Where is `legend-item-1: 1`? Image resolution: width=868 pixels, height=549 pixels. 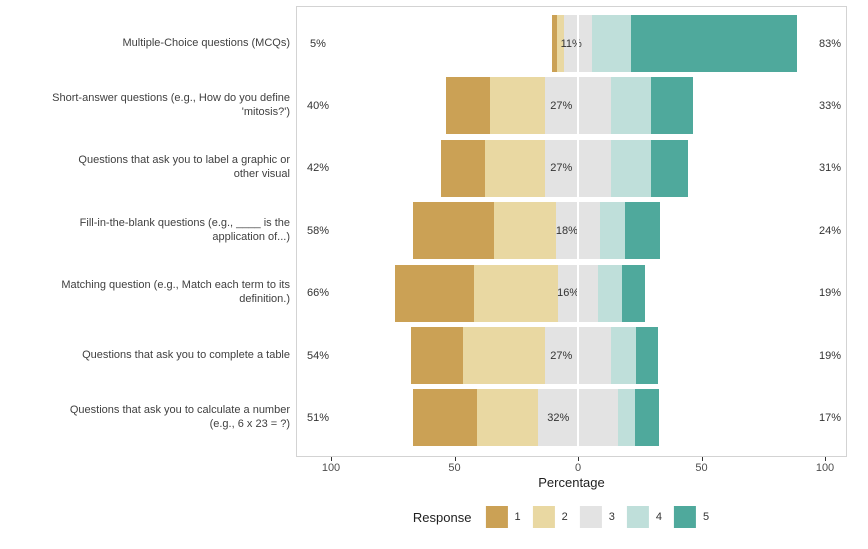
legend-item-1: 1 is located at coordinates (503, 517).